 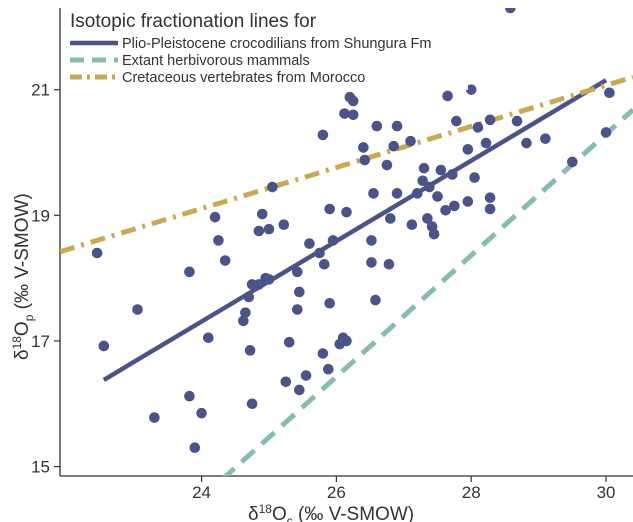 I want to click on legend-label-2: Extant herbivorous mammals, so click(x=216, y=61).